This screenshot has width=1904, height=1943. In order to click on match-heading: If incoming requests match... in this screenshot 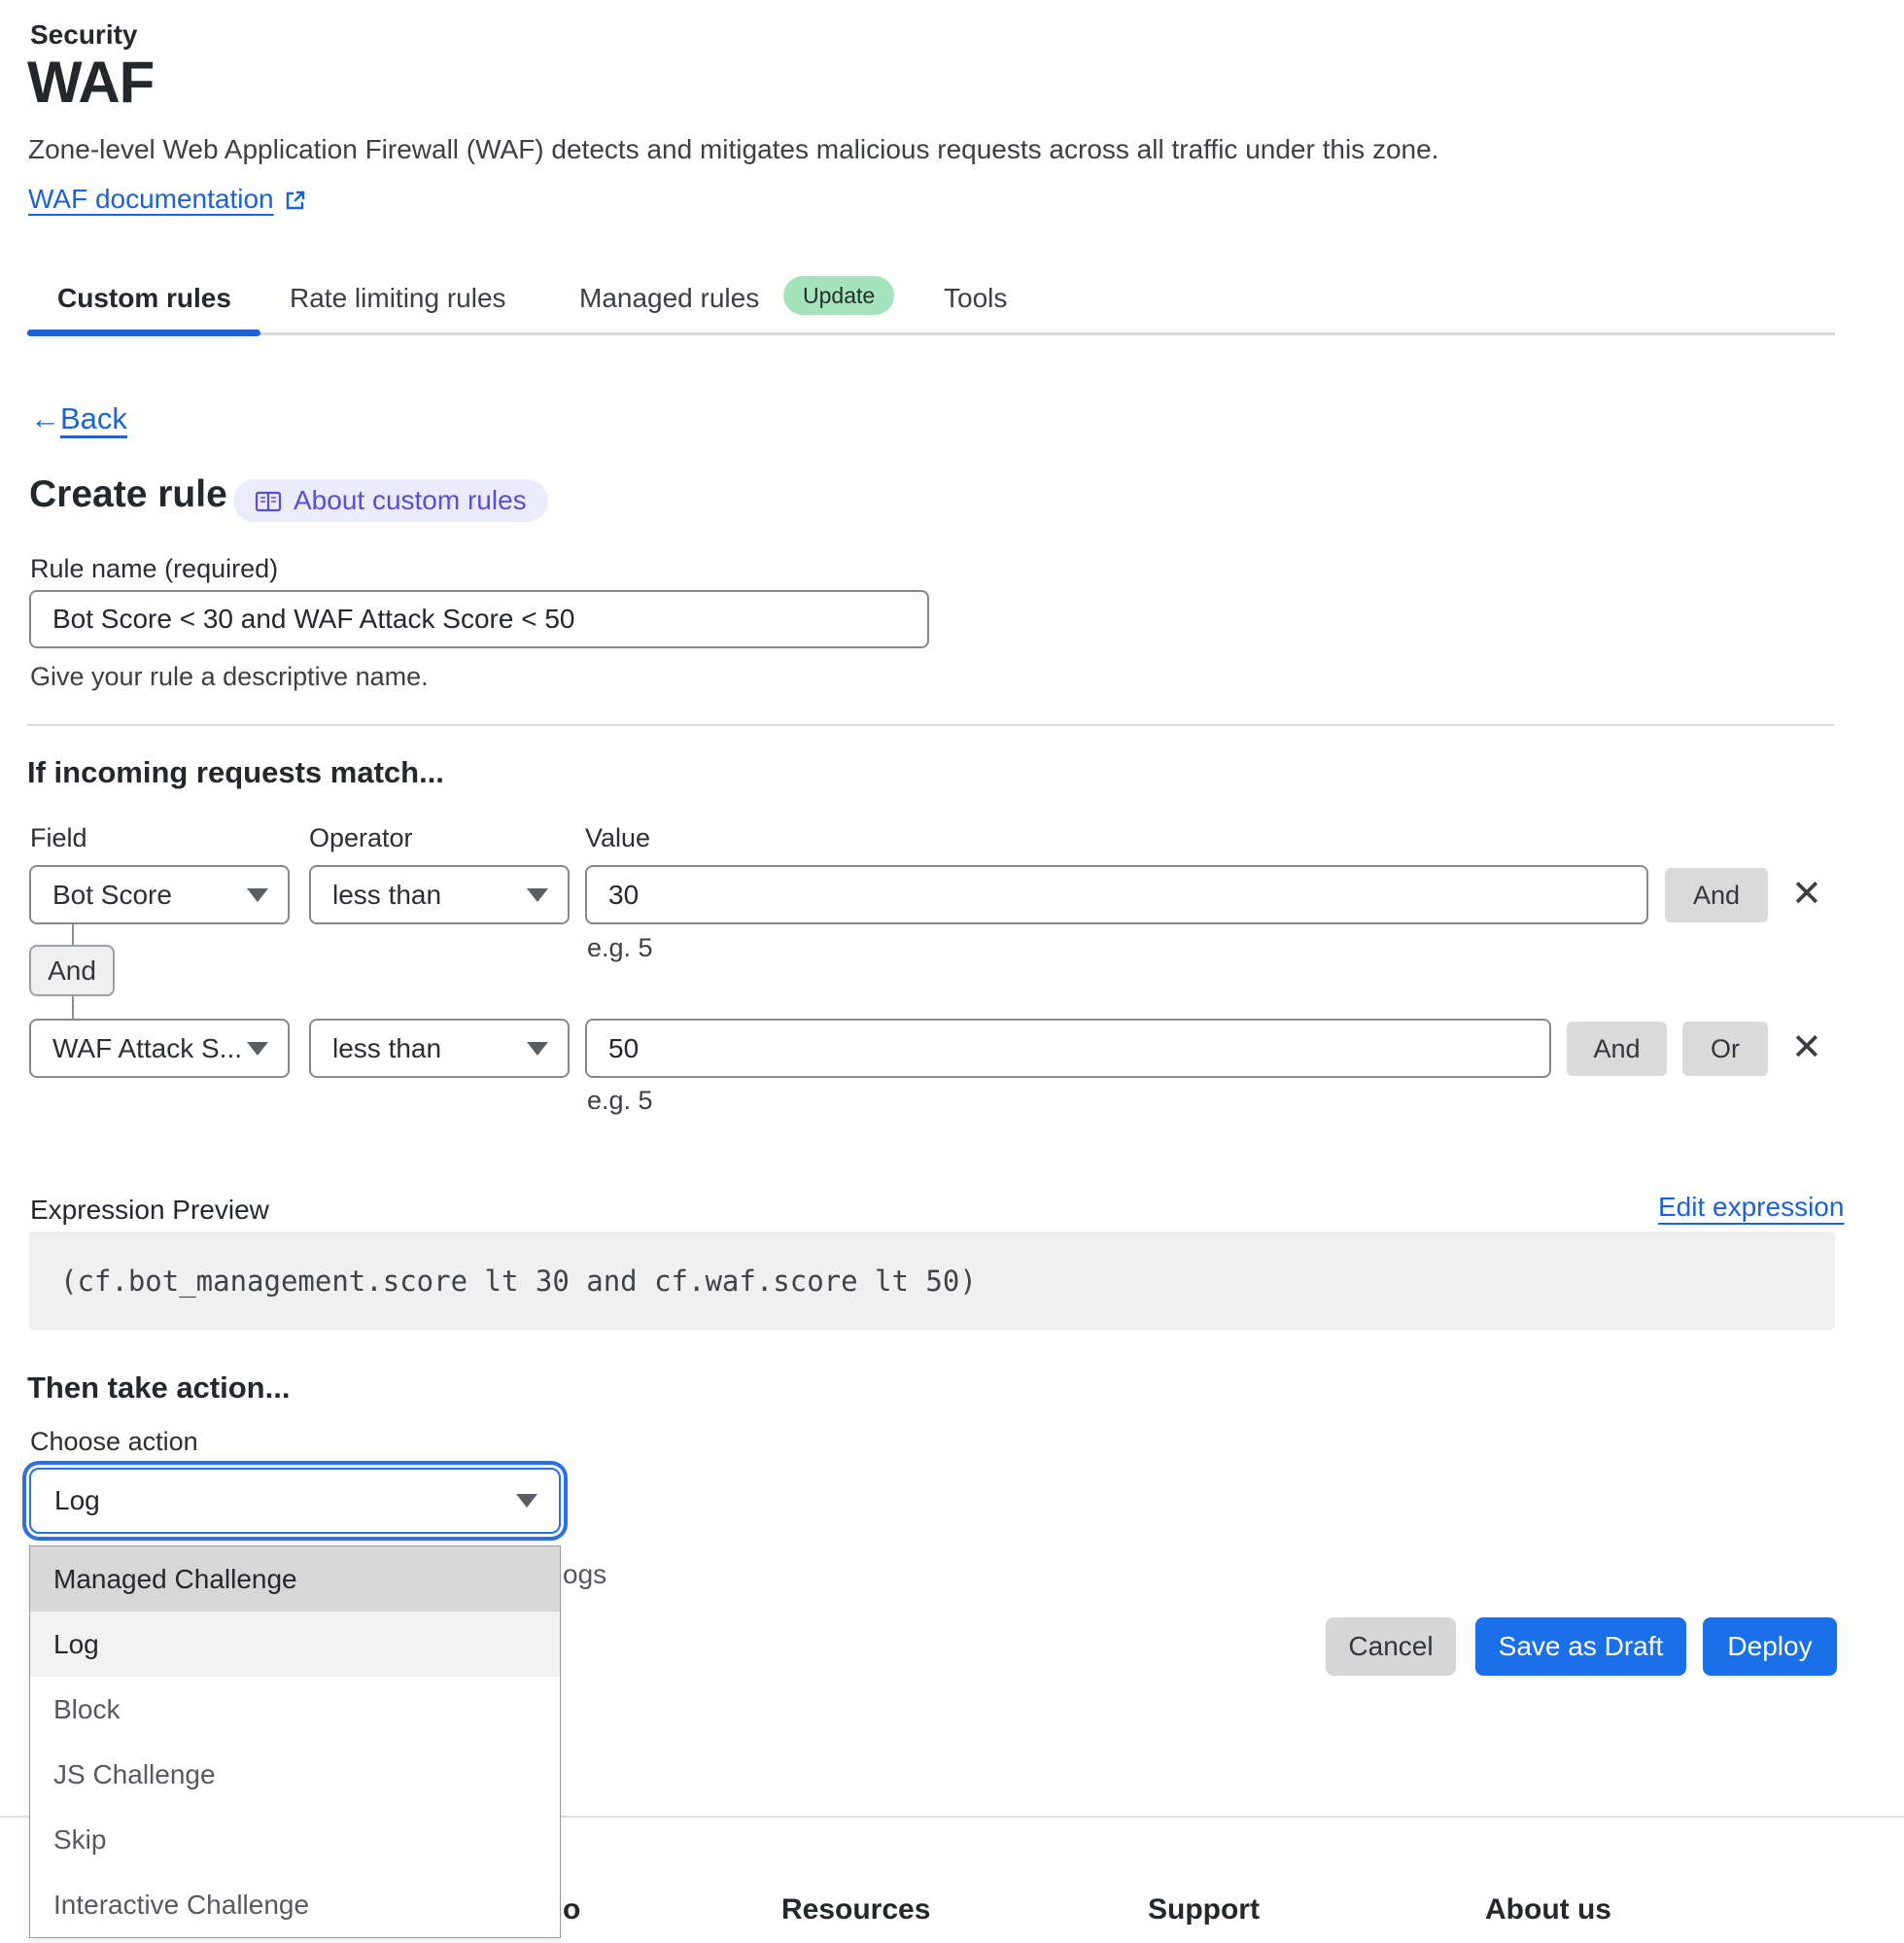, I will do `click(235, 772)`.